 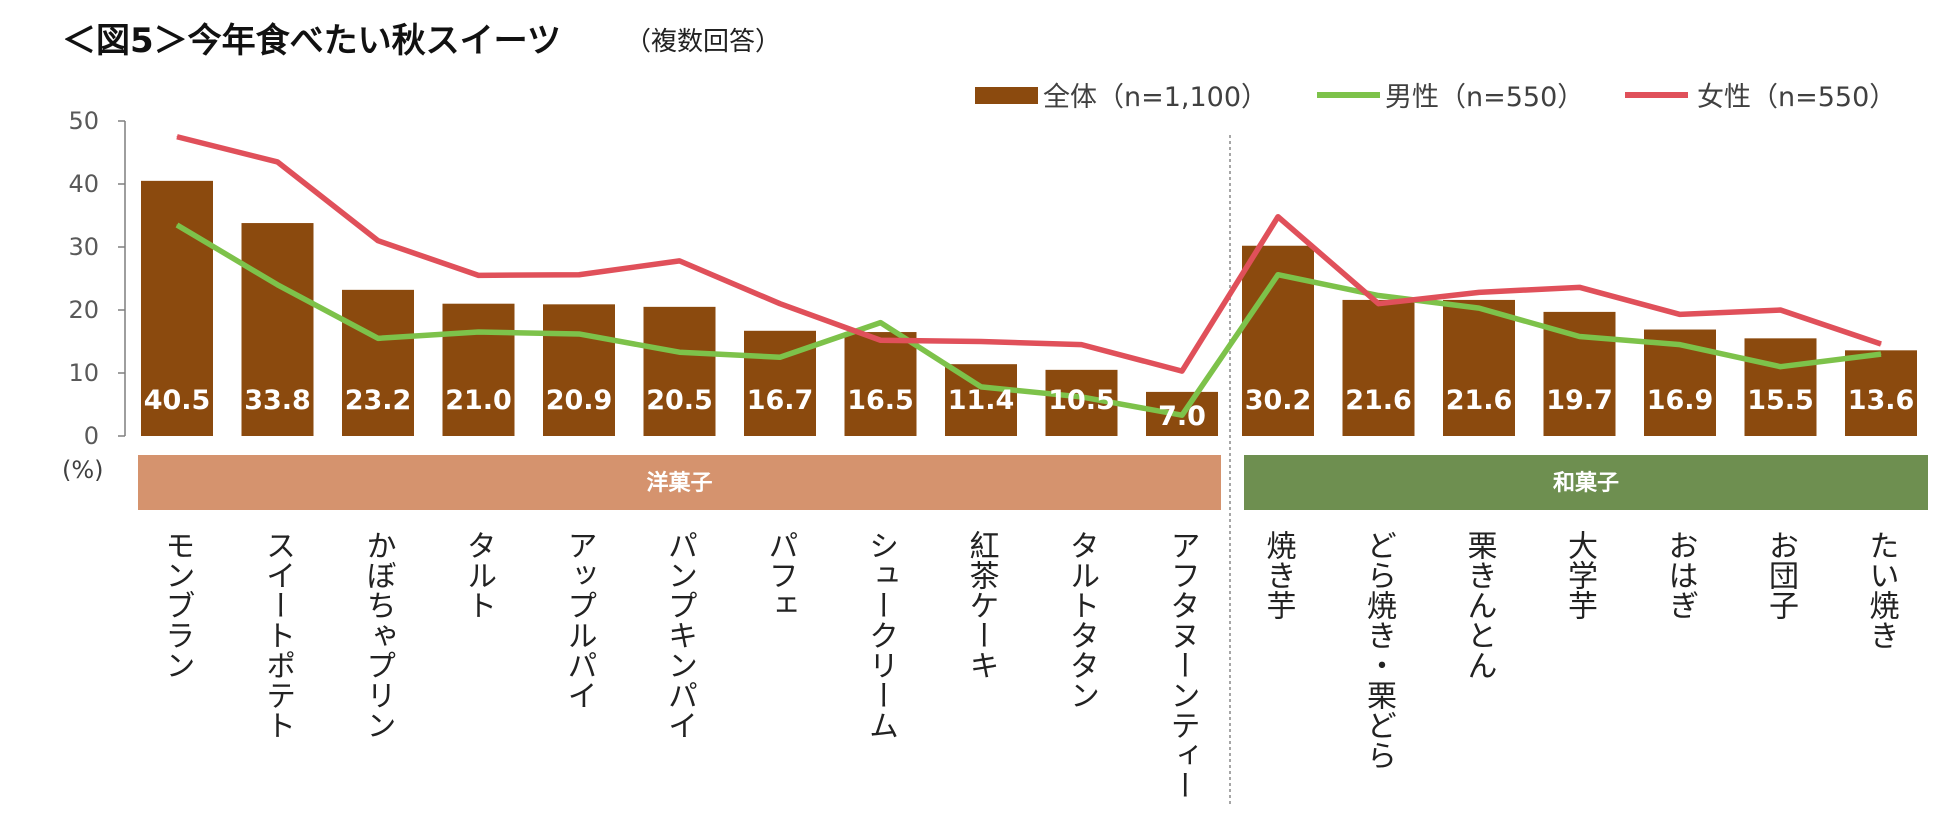 I want to click on group-label: 洋菓子, so click(x=679, y=483).